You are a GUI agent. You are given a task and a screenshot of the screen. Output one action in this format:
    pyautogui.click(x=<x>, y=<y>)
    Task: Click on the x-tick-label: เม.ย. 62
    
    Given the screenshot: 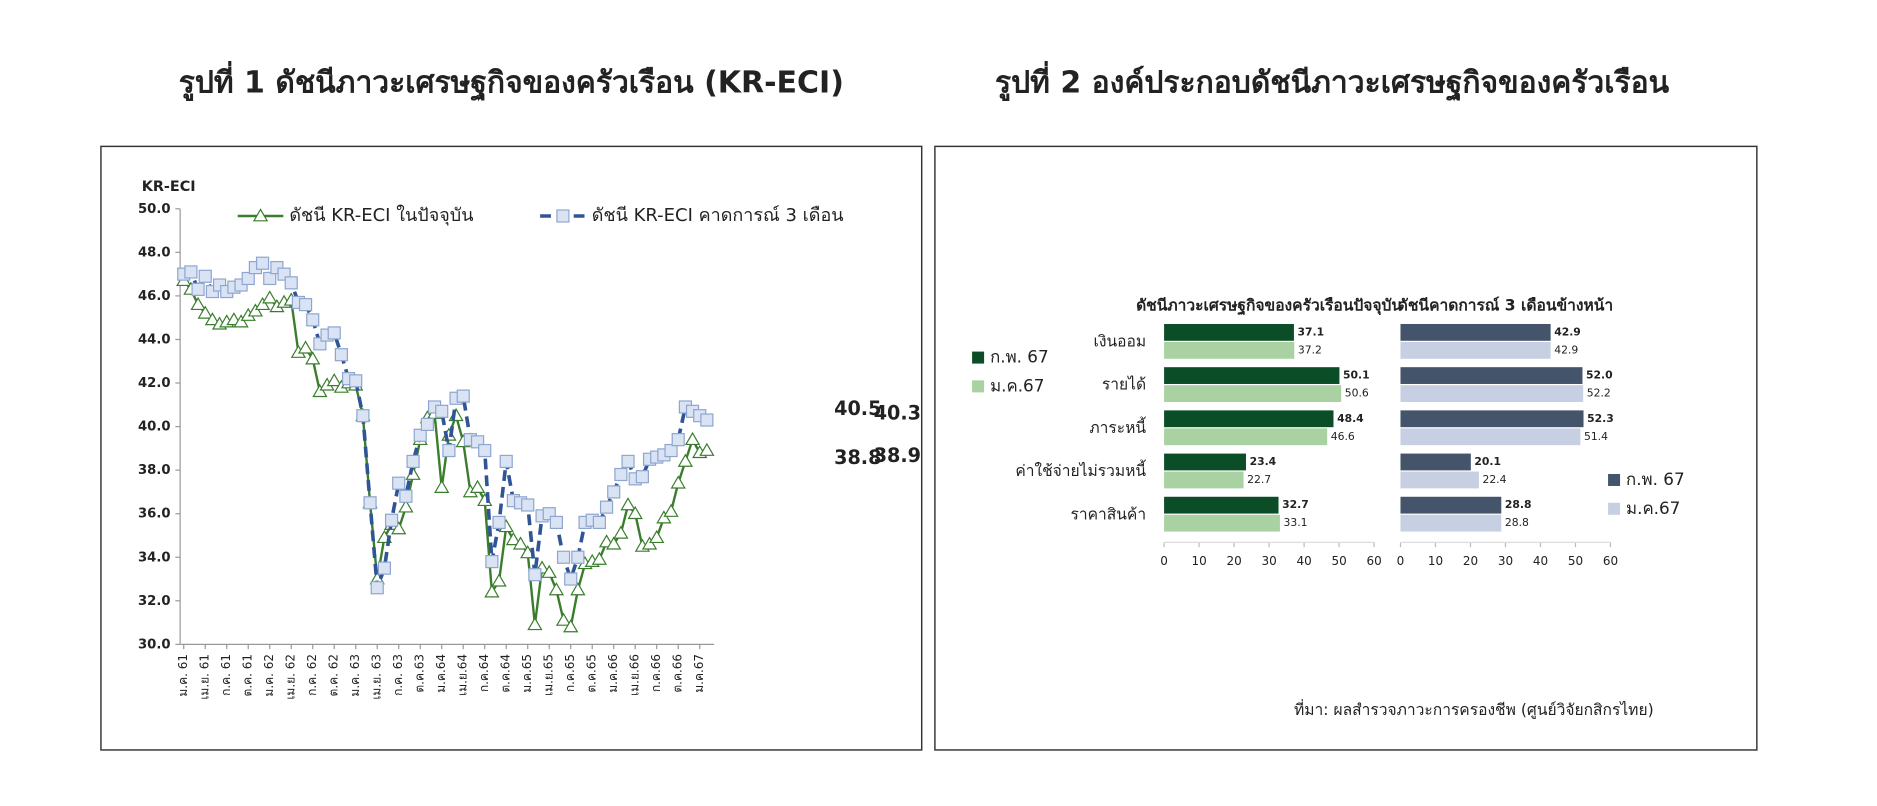 What is the action you would take?
    pyautogui.click(x=291, y=677)
    